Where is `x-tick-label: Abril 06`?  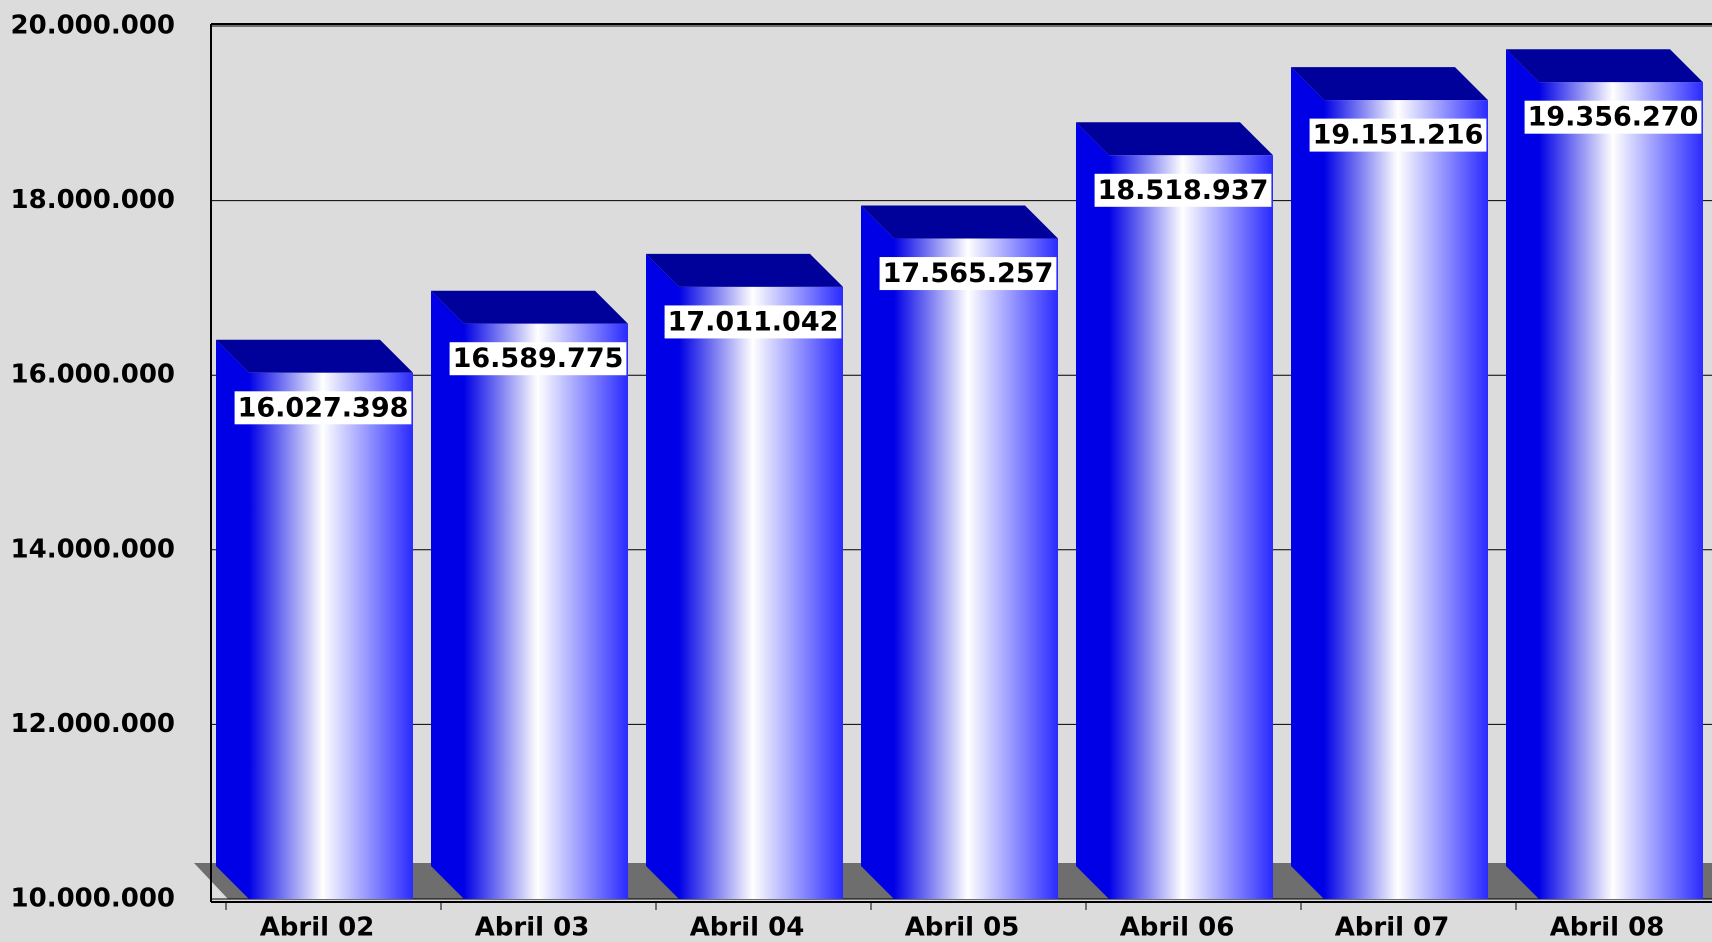 x-tick-label: Abril 06 is located at coordinates (1177, 927).